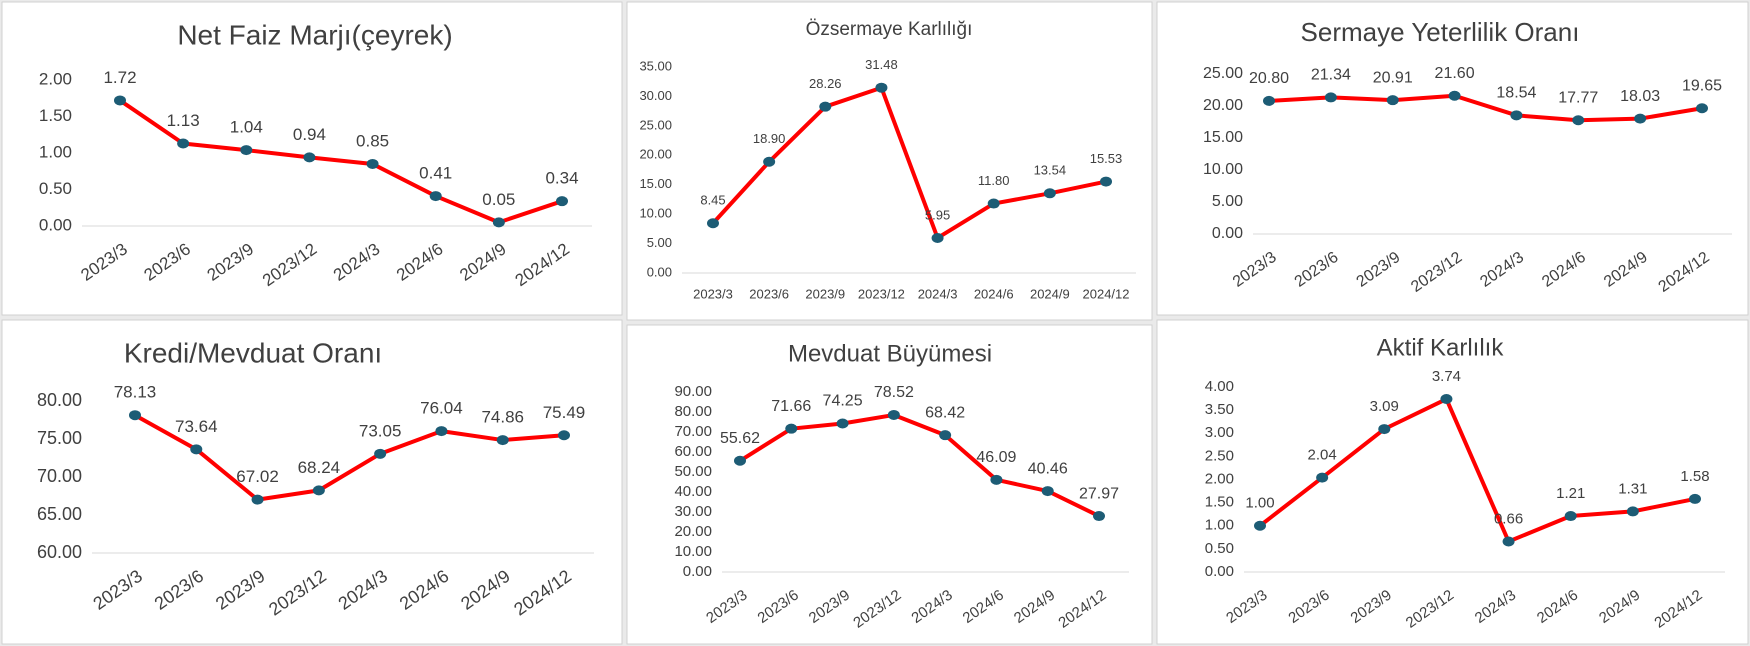 This screenshot has width=1750, height=646. What do you see at coordinates (791, 406) in the screenshot?
I see `value-label: 71.66` at bounding box center [791, 406].